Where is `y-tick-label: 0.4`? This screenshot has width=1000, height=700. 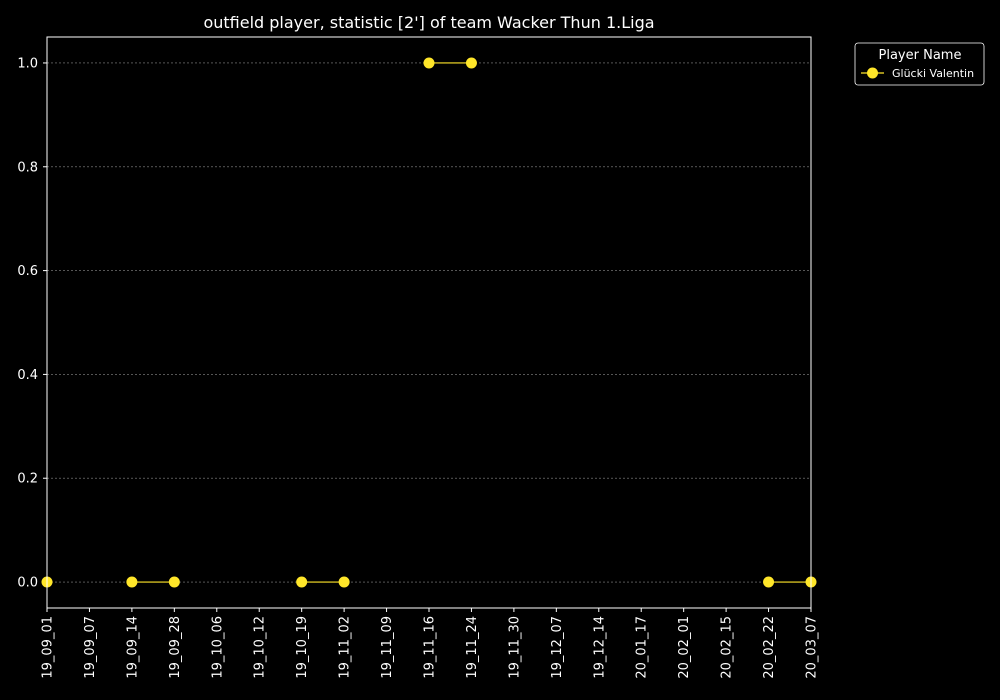
y-tick-label: 0.4 is located at coordinates (27, 375).